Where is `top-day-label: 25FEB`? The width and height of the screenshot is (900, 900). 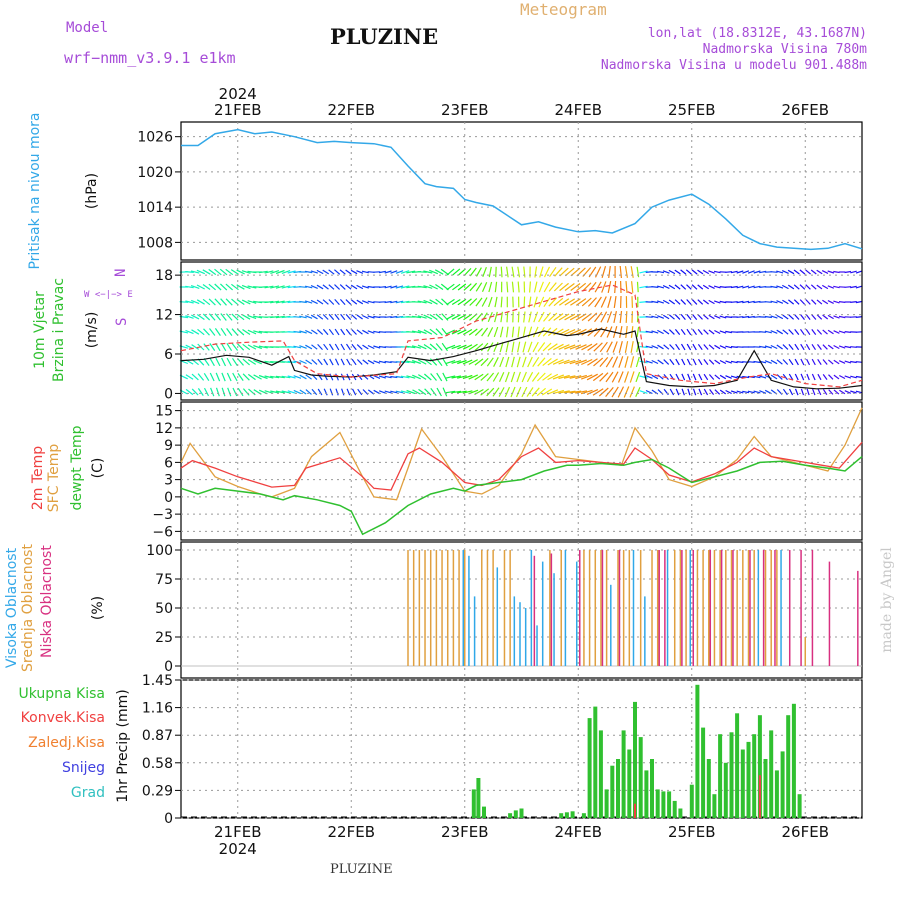 top-day-label: 25FEB is located at coordinates (691, 110).